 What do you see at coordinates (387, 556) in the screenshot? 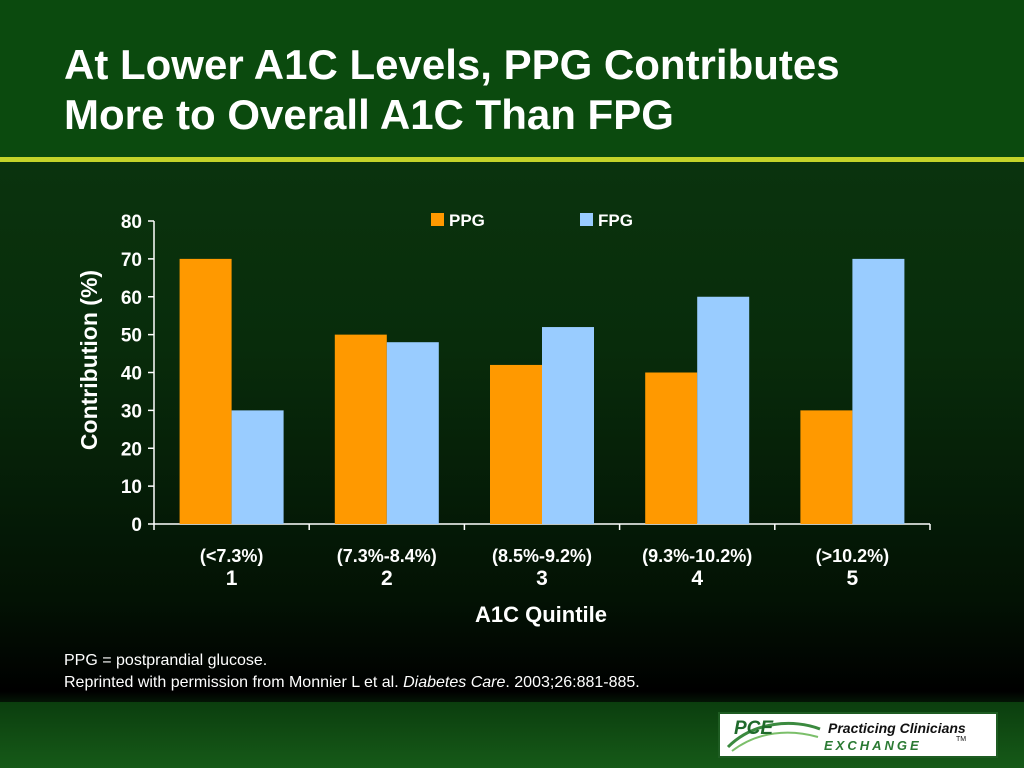
I see `x-range-label: (7.3%-8.4%)` at bounding box center [387, 556].